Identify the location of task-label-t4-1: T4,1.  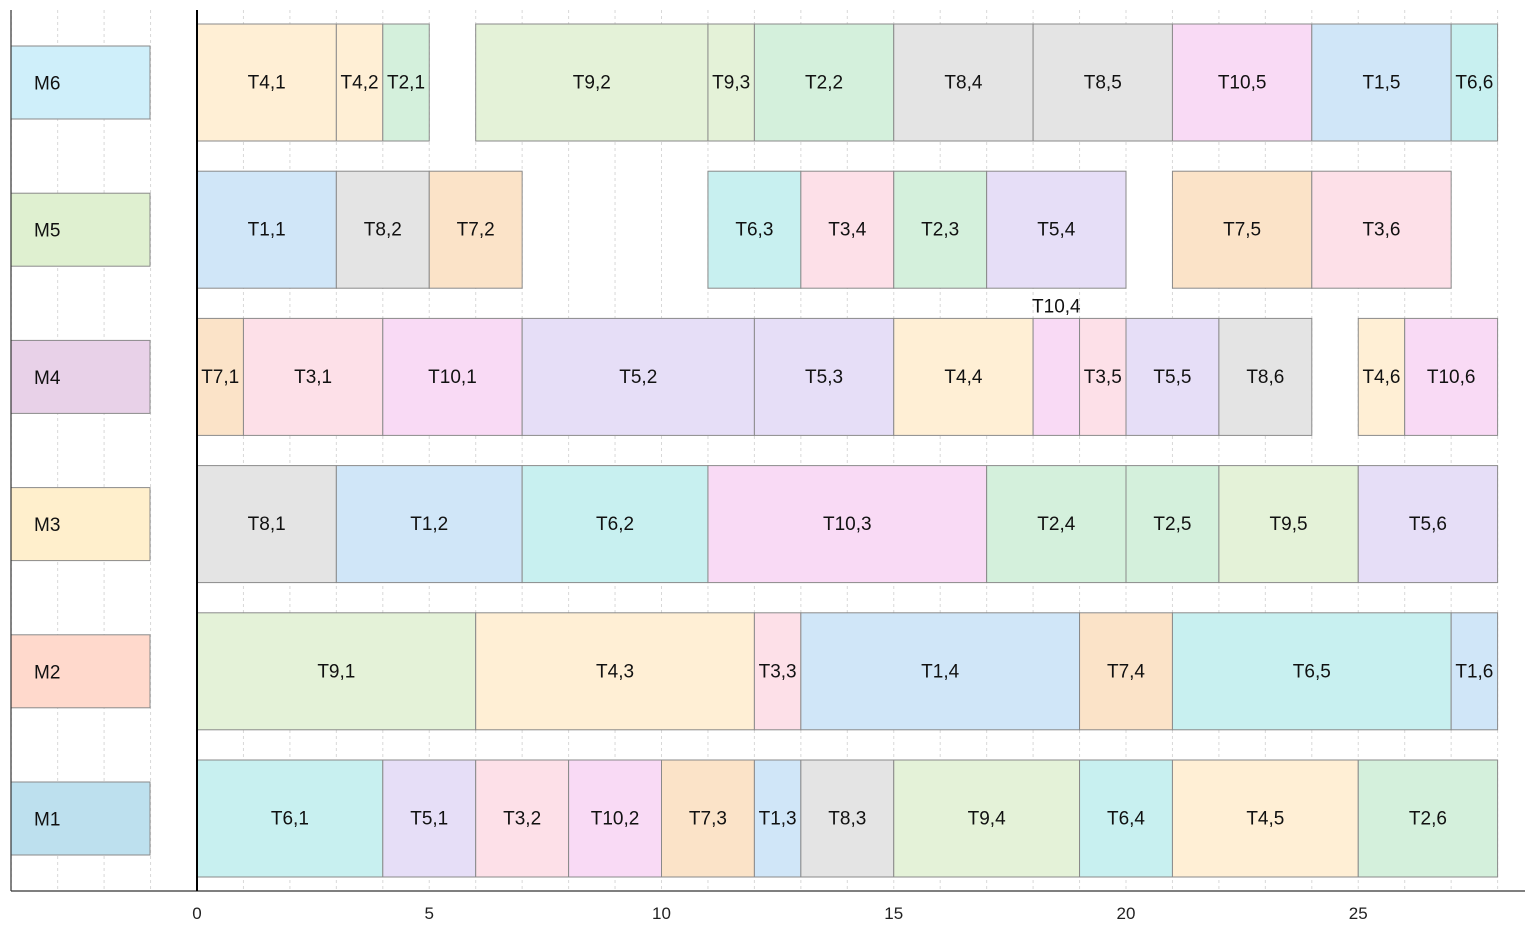
(267, 83).